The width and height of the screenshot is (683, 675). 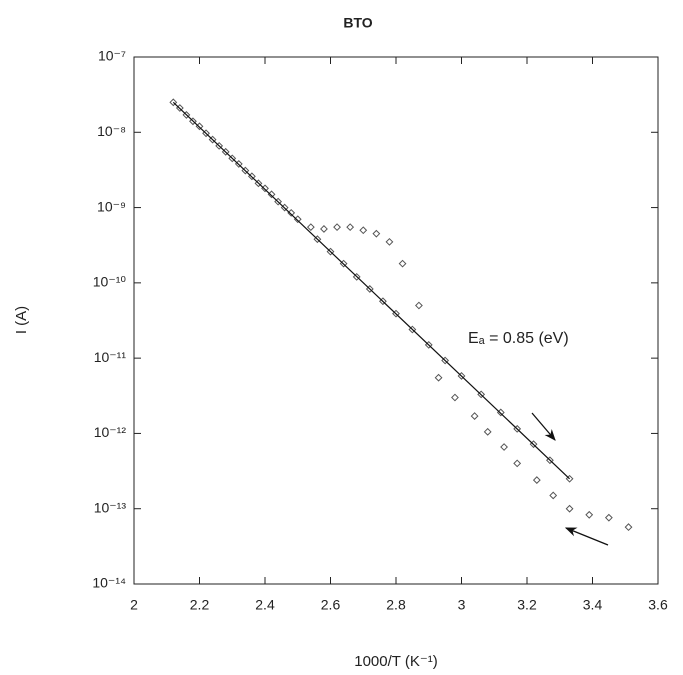 What do you see at coordinates (21, 320) in the screenshot?
I see `y-axis-label: I (A)` at bounding box center [21, 320].